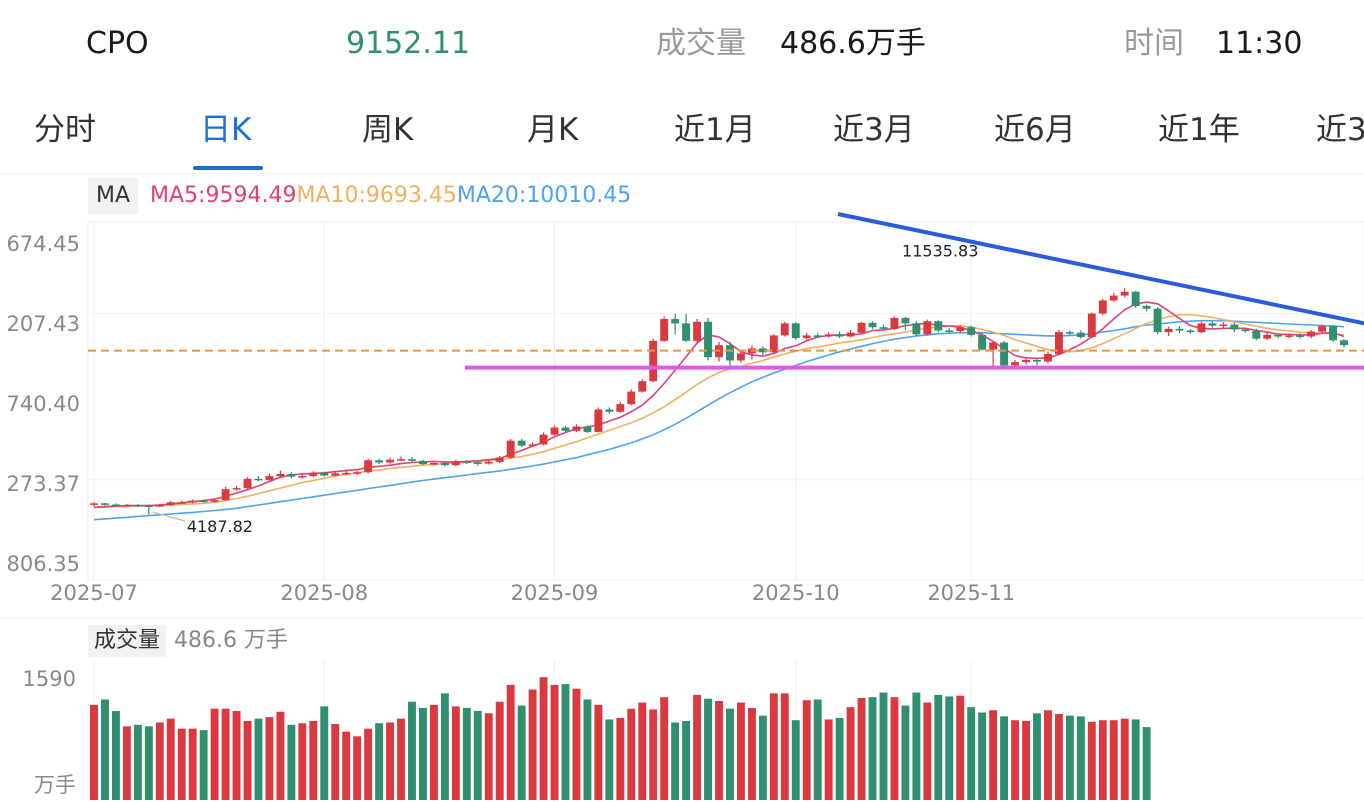 The height and width of the screenshot is (802, 1364). I want to click on tabs-divider, so click(682, 173).